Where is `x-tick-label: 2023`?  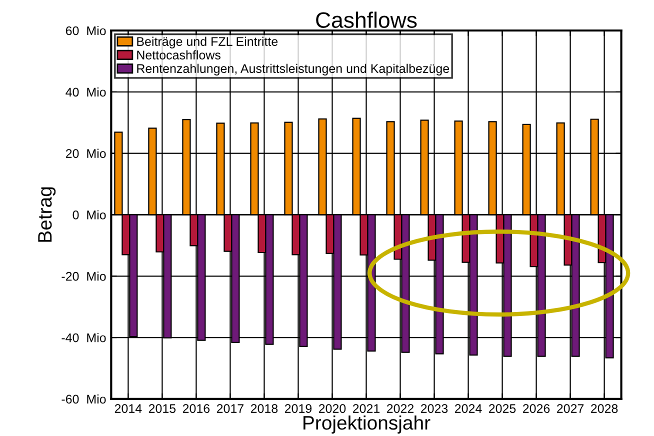
x-tick-label: 2023 is located at coordinates (434, 408).